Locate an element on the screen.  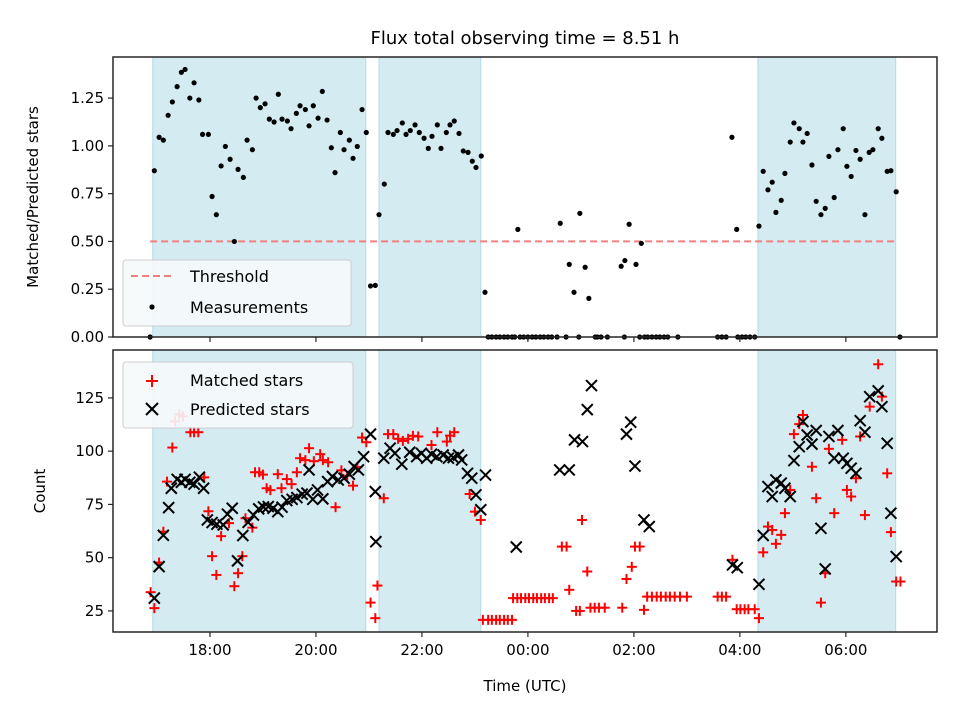
bottom-legend-box is located at coordinates (238, 395).